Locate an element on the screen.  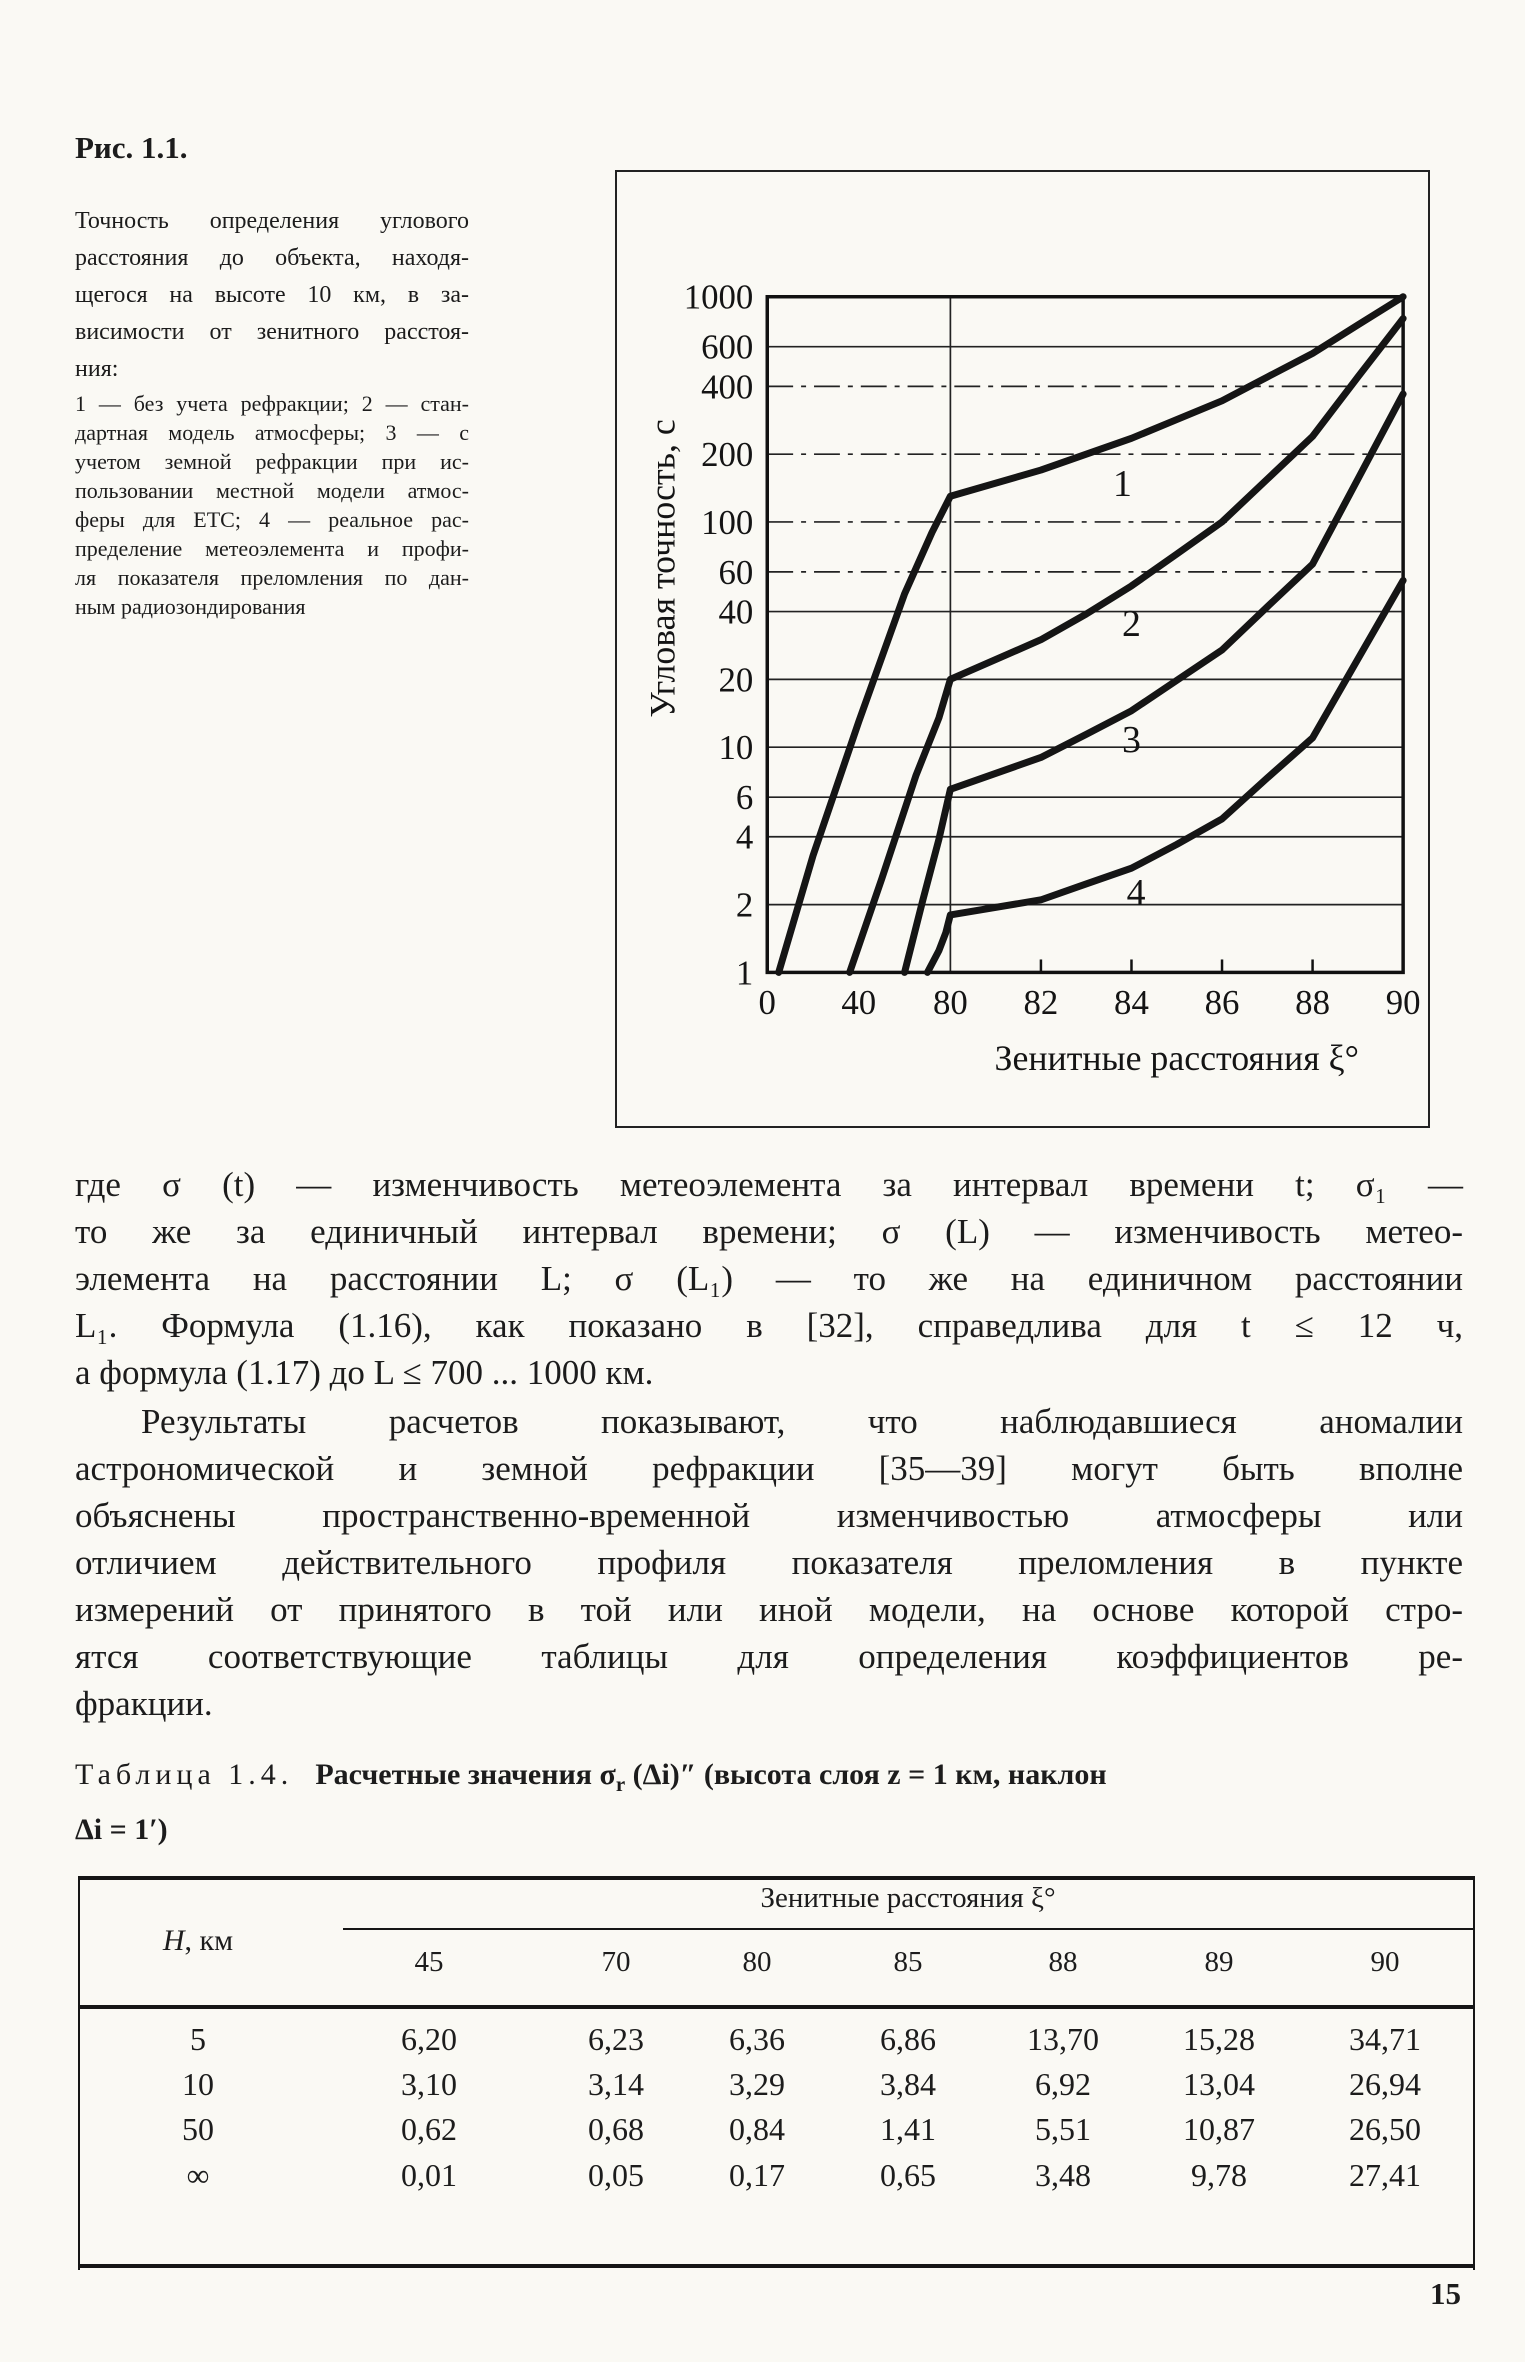
x-axis-title: Зенитные расстояния ξ° is located at coordinates (1177, 1058).